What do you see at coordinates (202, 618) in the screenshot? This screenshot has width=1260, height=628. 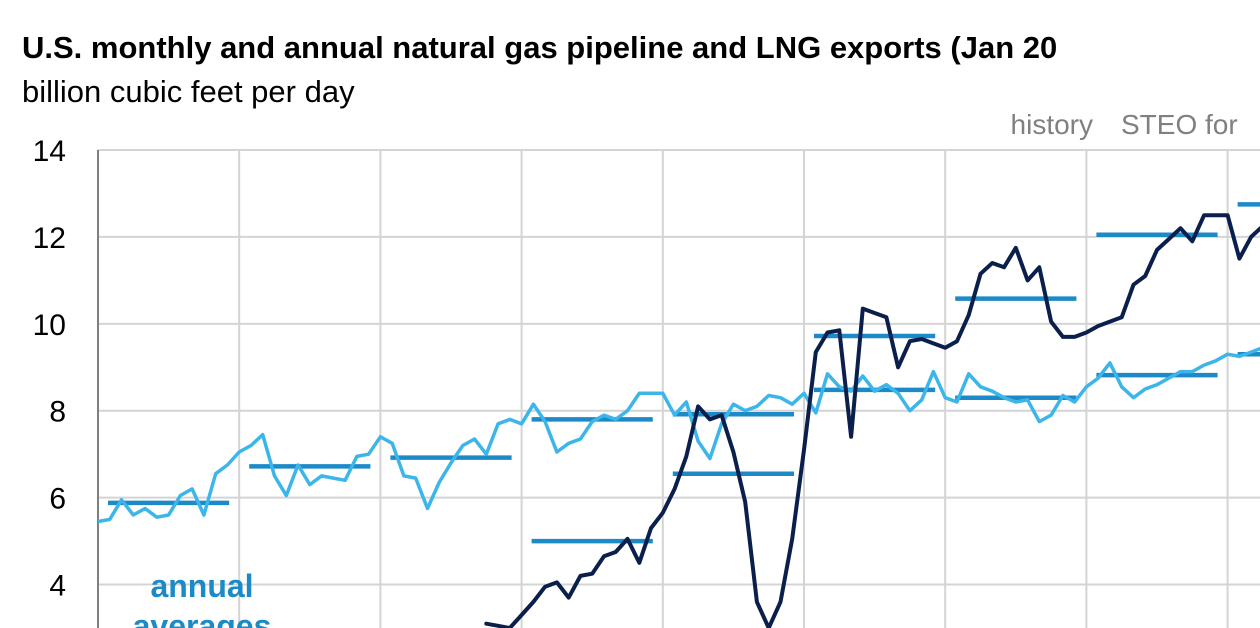 I see `annual-averages-label-line2: averages` at bounding box center [202, 618].